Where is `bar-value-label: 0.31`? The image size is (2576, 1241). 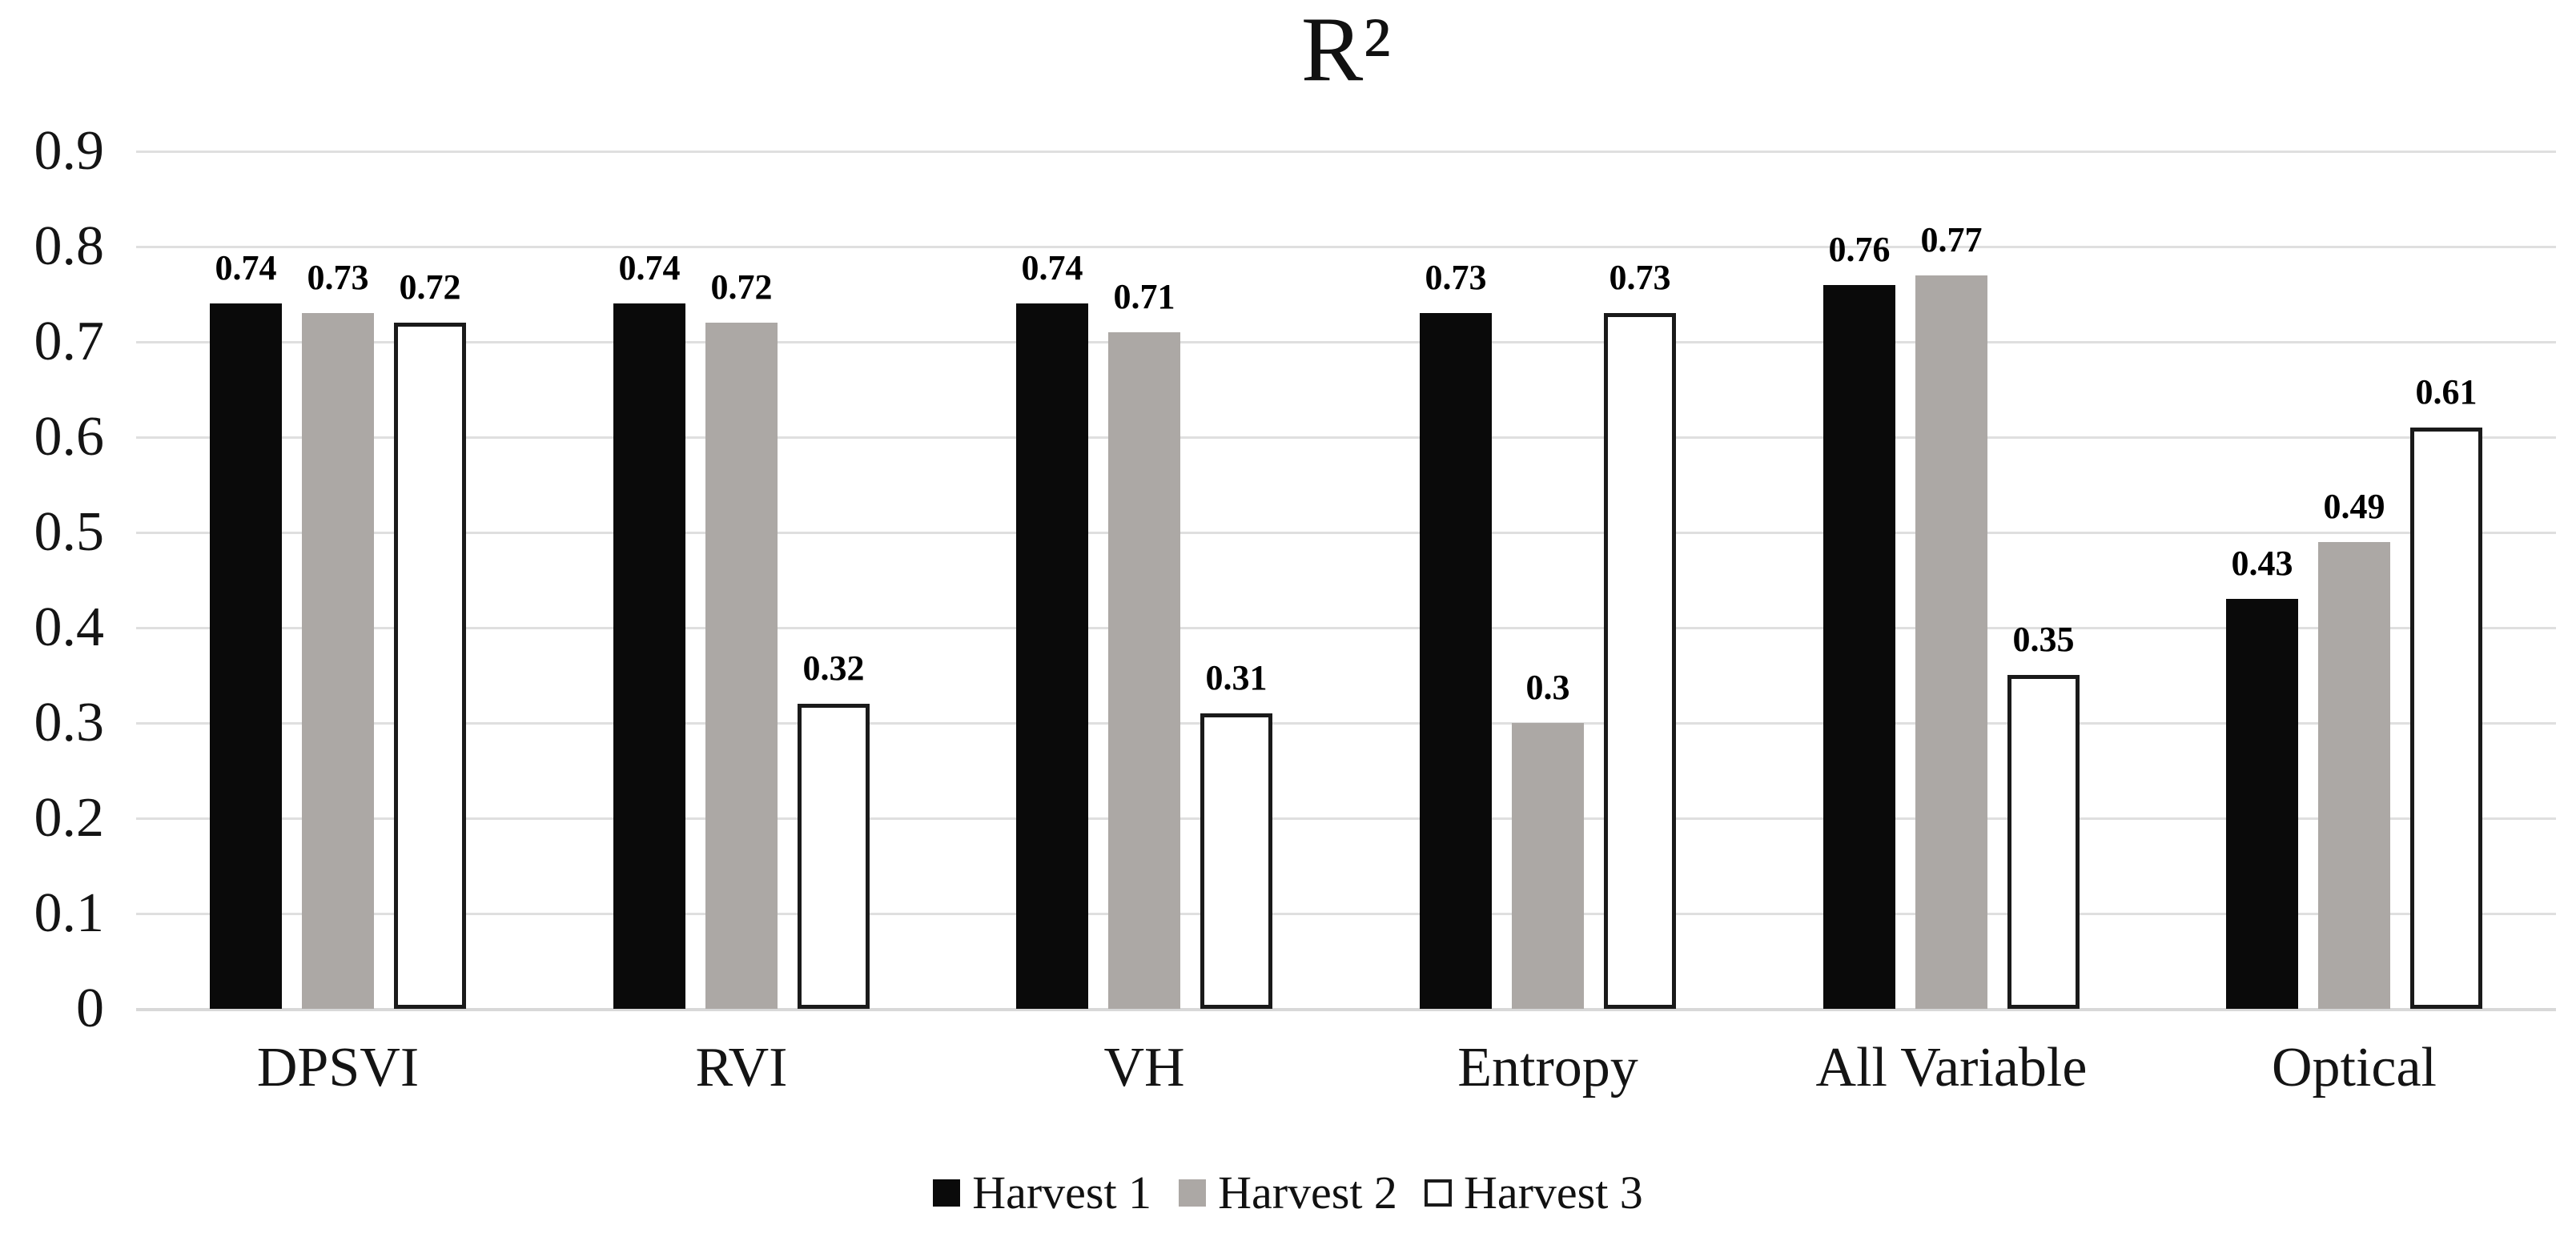 bar-value-label: 0.31 is located at coordinates (1236, 678).